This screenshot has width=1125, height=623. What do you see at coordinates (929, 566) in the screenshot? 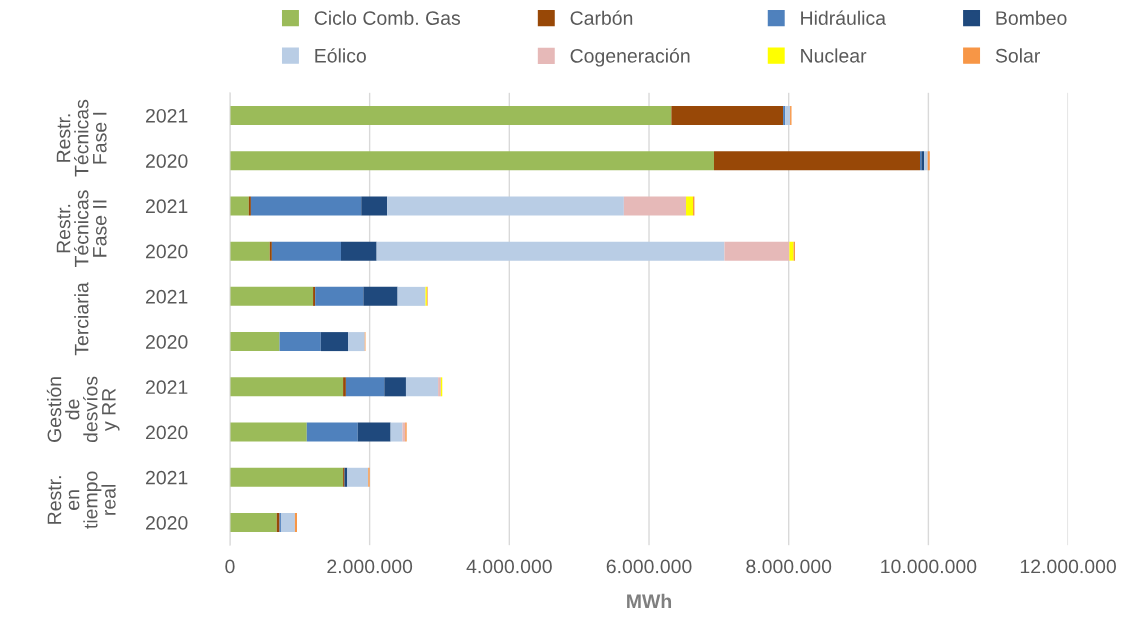
I see `x-tick-label: 10.000.000` at bounding box center [929, 566].